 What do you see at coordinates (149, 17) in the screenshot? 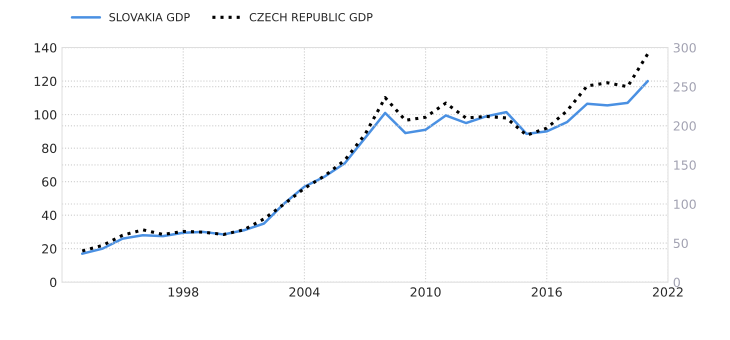
I see `legend-label: SLOVAKIA GDP` at bounding box center [149, 17].